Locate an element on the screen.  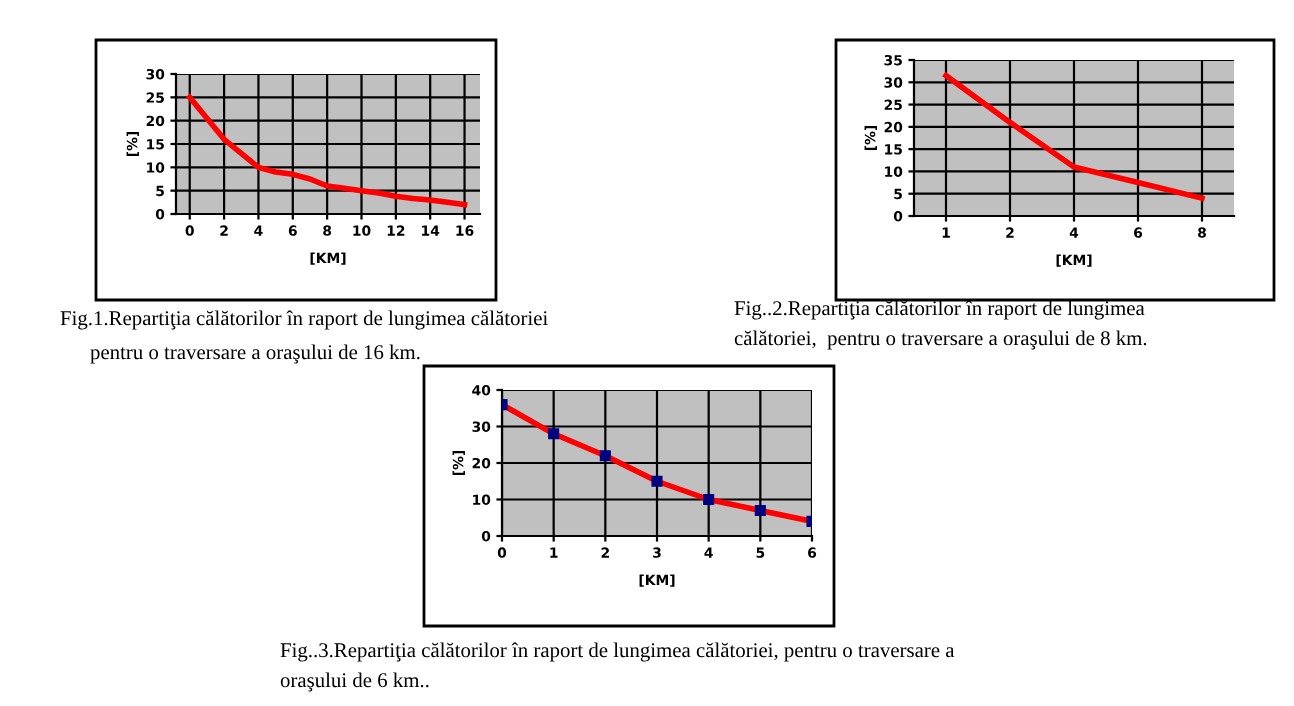
text: călătoriei, pentru o traversare a oraşului de 8 km. is located at coordinates (940, 340).